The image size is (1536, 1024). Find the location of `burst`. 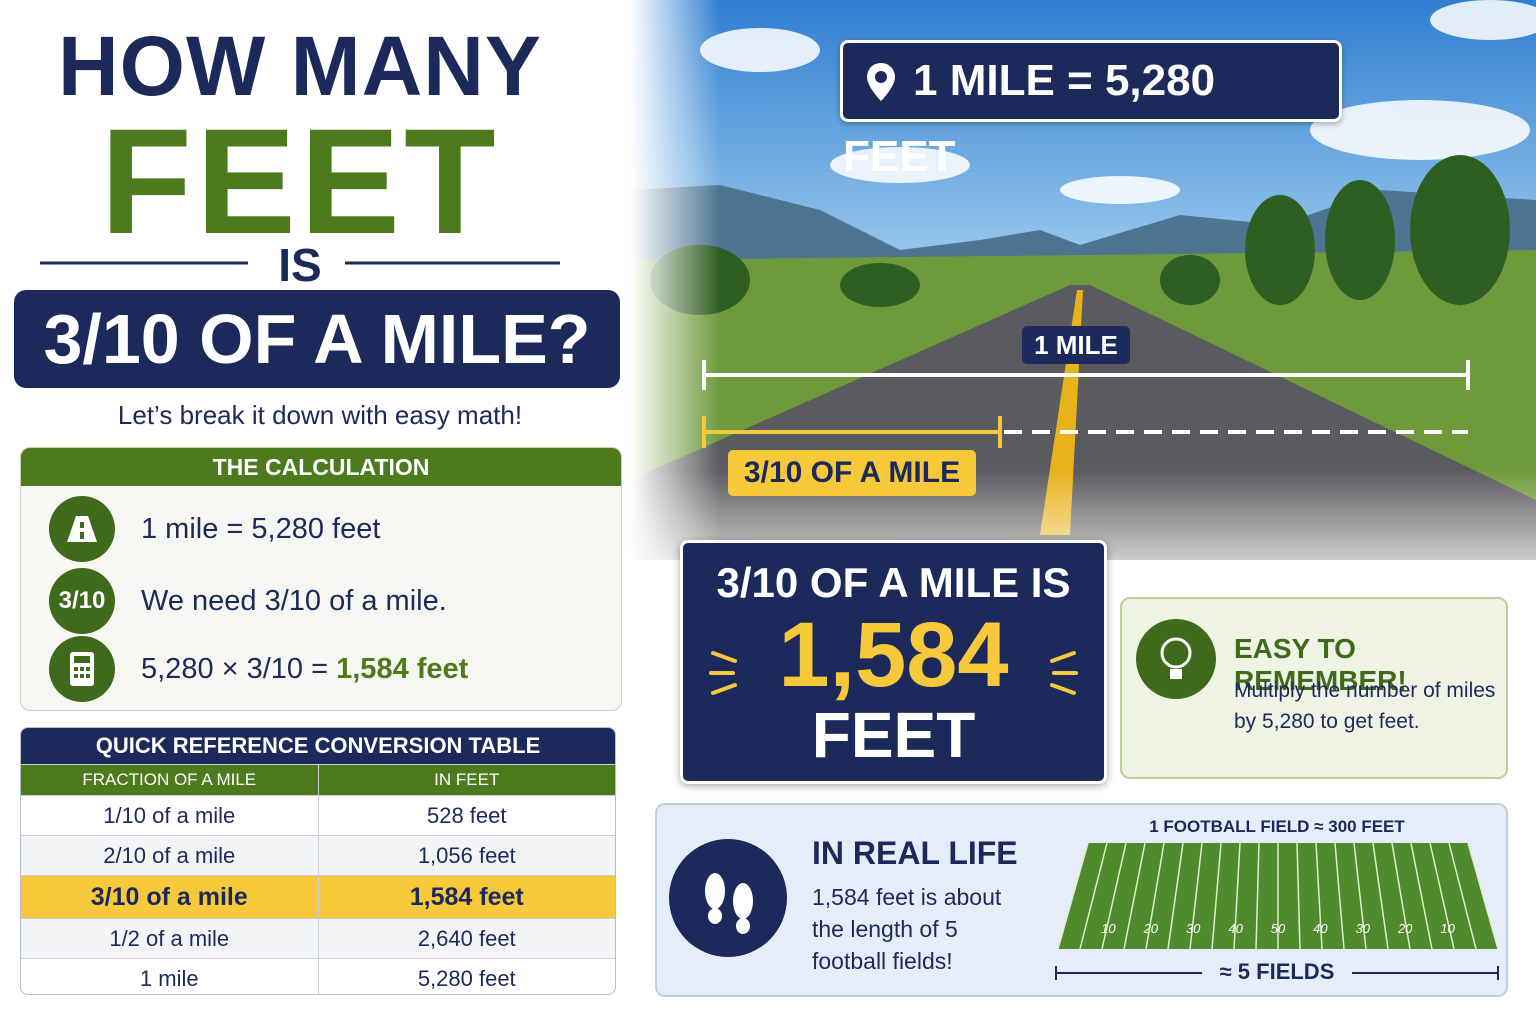

burst is located at coordinates (893, 673).